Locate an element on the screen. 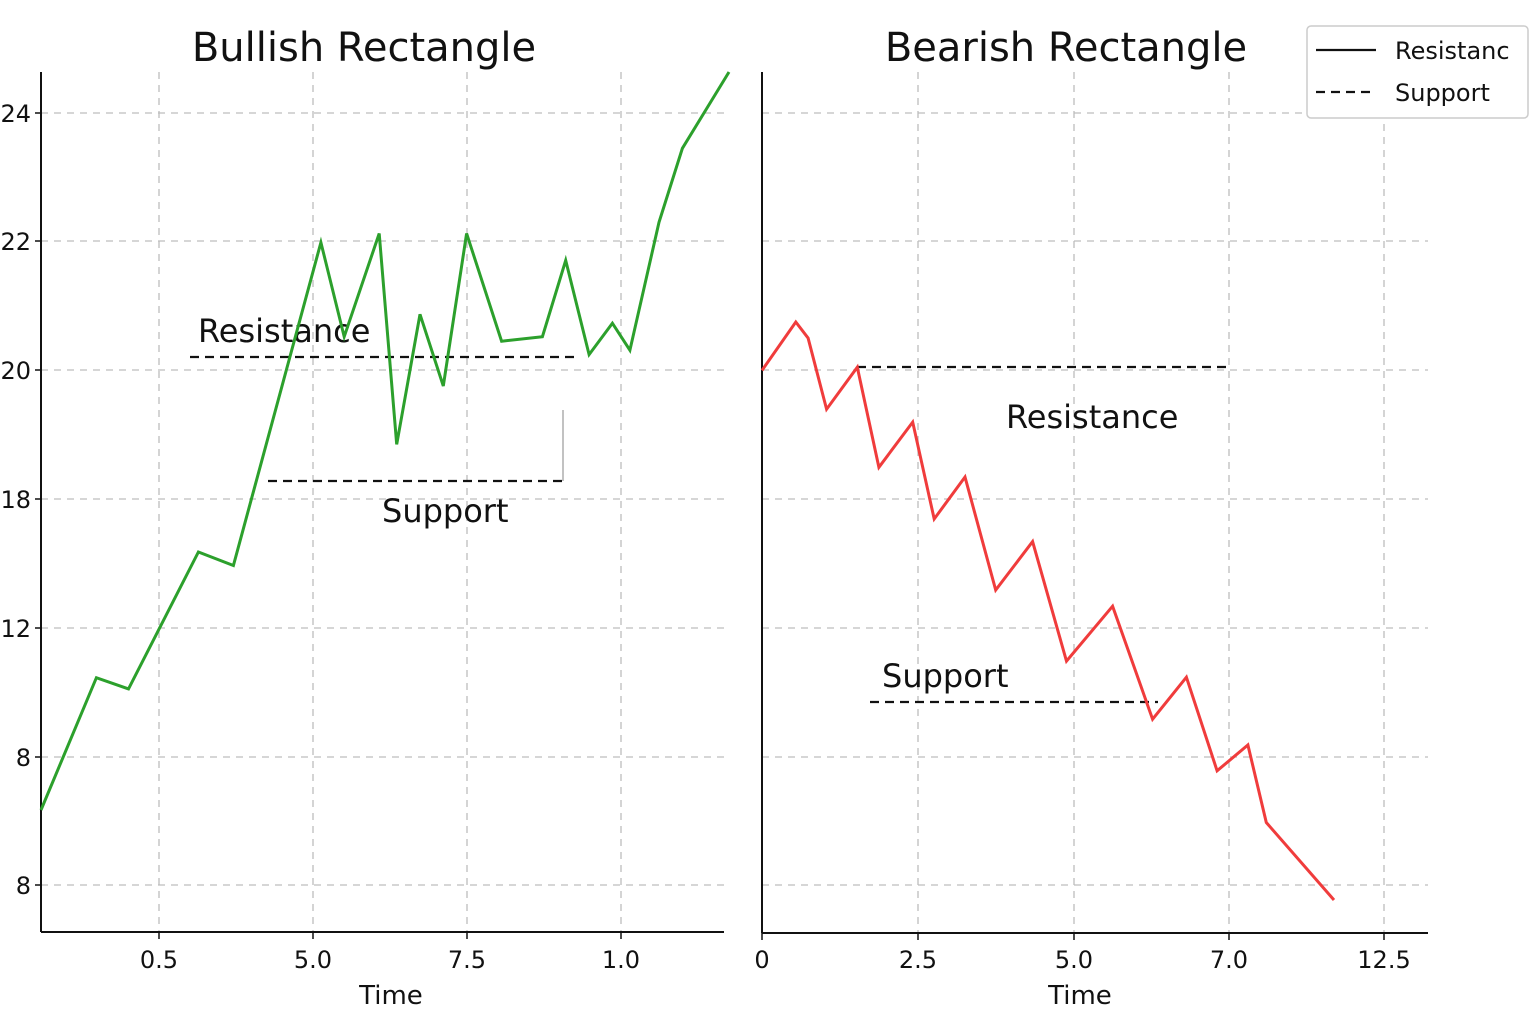  right-x-axis-label: Time is located at coordinates (1079, 996).